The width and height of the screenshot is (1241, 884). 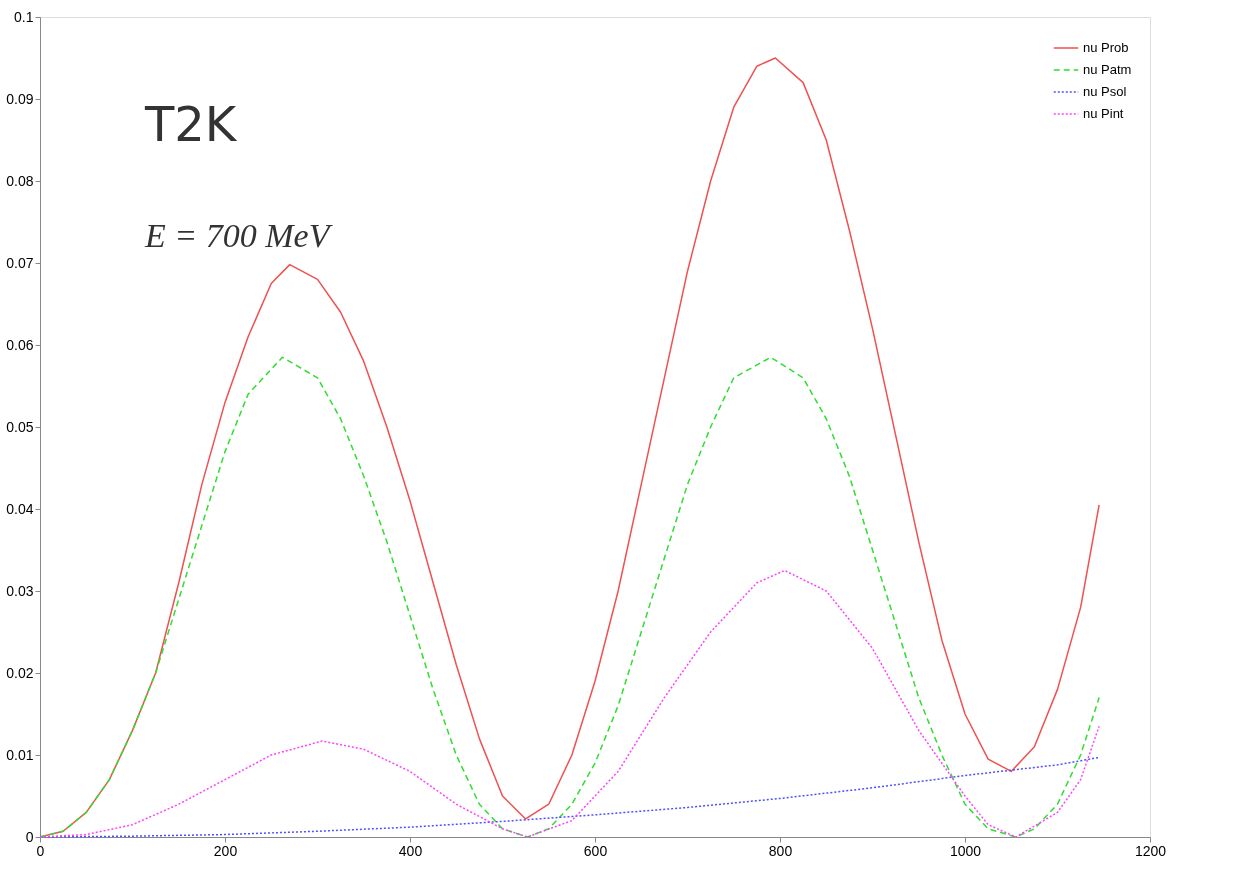 I want to click on y-tick-label: 0.03, so click(x=20, y=590).